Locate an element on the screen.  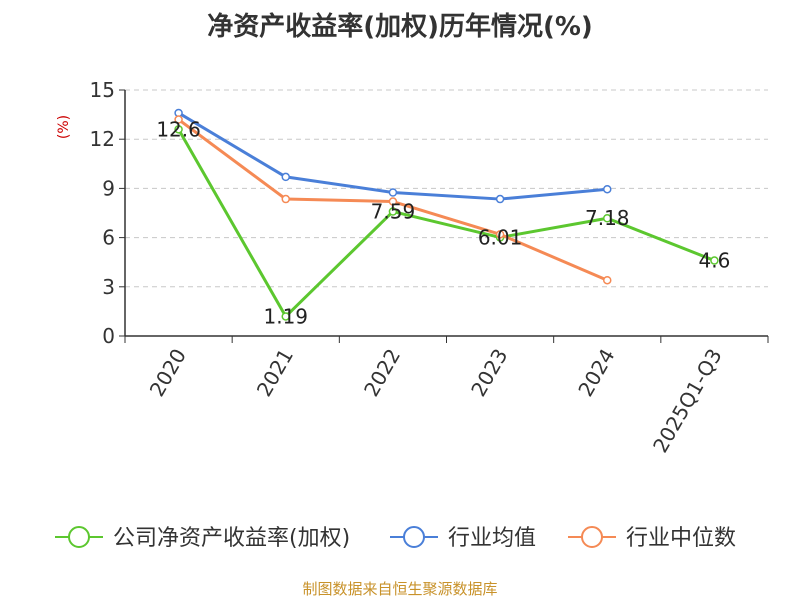
data-label: 12.6 is located at coordinates (178, 129).